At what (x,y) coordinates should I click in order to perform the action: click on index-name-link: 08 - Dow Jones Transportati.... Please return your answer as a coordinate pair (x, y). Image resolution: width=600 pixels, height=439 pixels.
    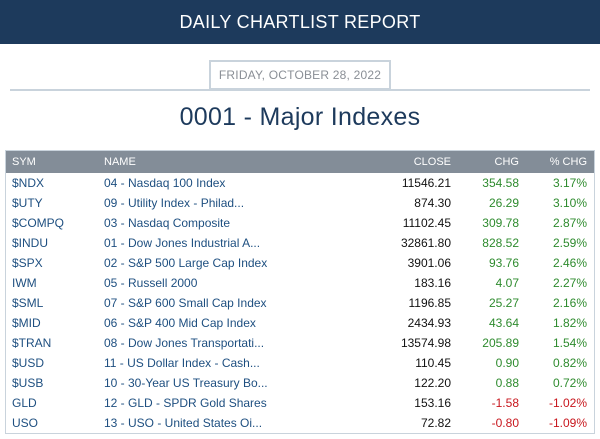
    Looking at the image, I should click on (184, 343).